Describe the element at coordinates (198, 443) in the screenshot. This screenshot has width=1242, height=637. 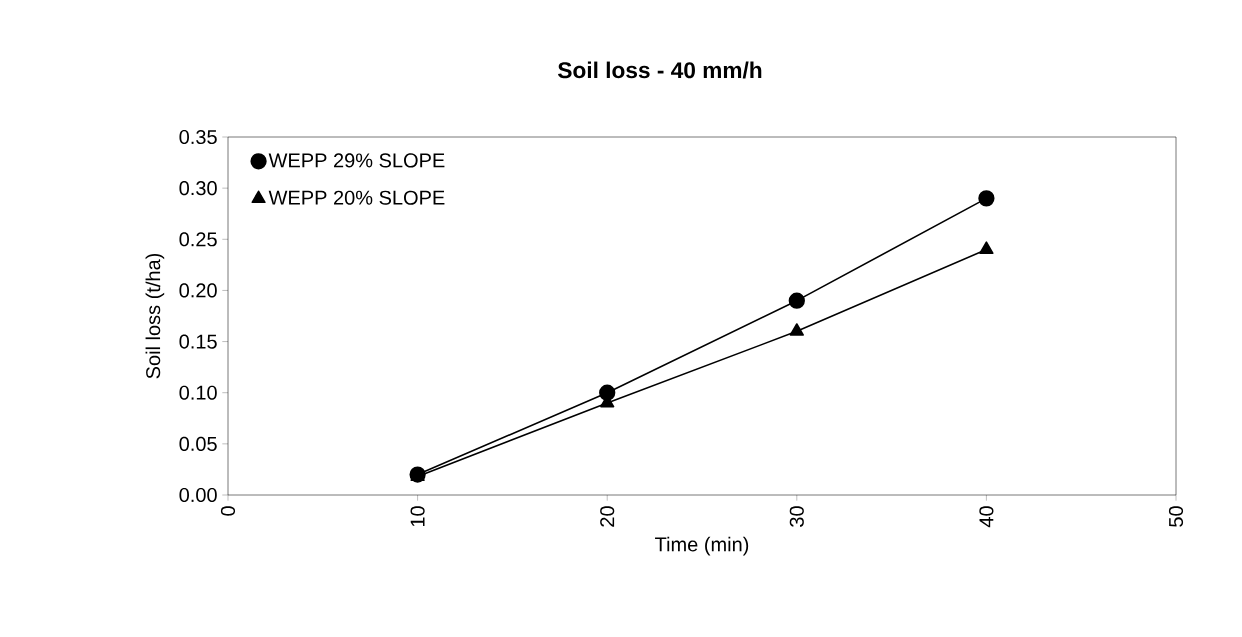
I see `y-tick-label: 0.05` at that location.